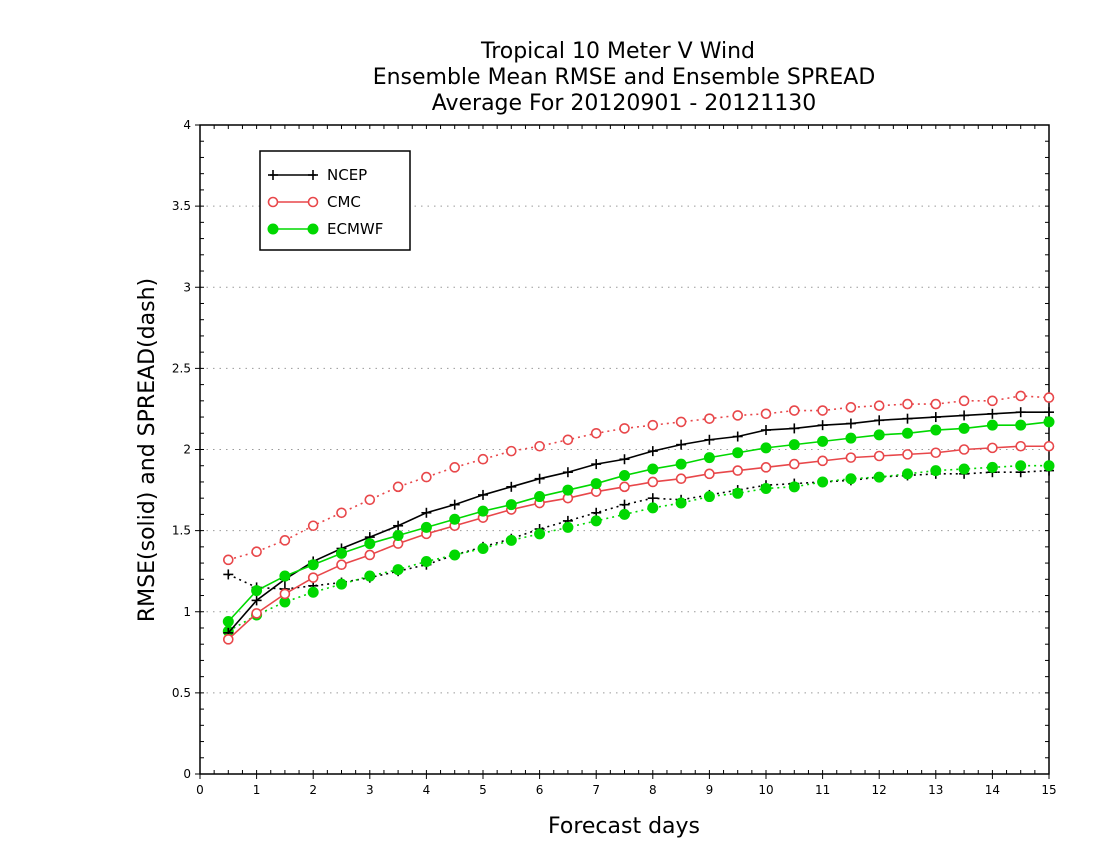  I want to click on x-tick-label: 14, so click(992, 790).